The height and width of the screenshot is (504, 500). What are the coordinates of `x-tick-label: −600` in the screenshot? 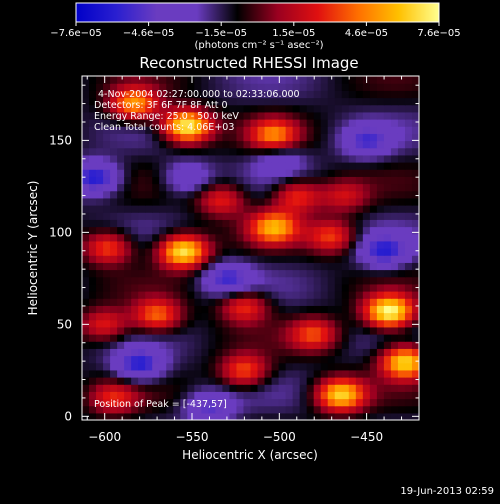 It's located at (104, 437).